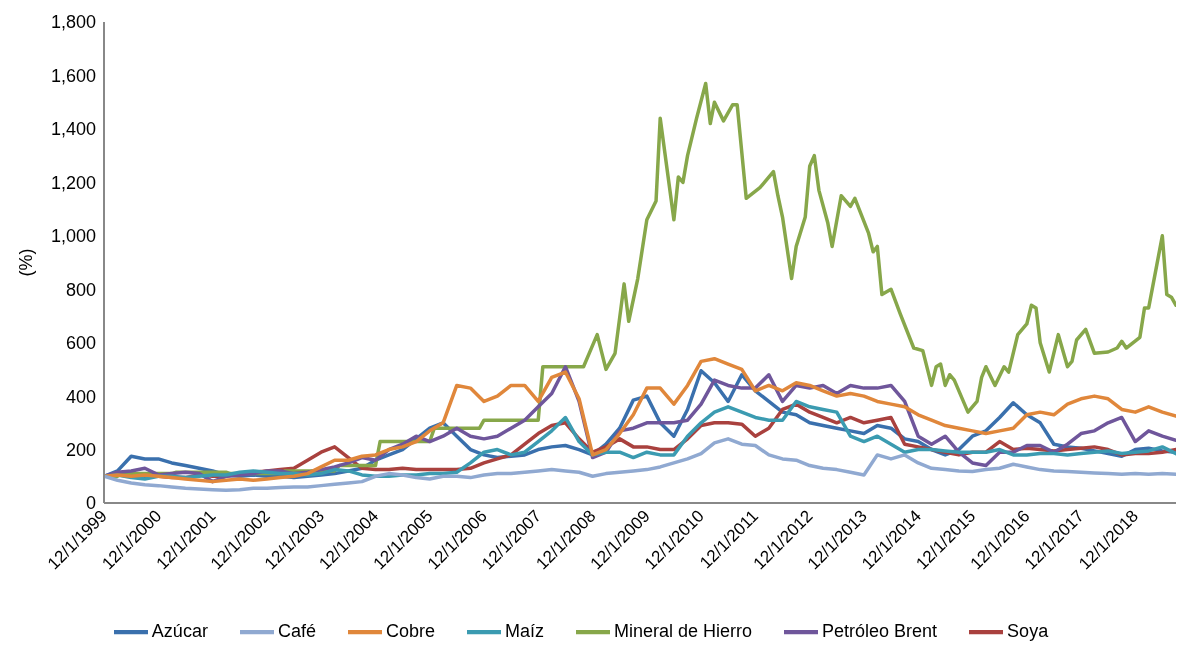  Describe the element at coordinates (179, 630) in the screenshot. I see `legend-label: Azúcar` at that location.